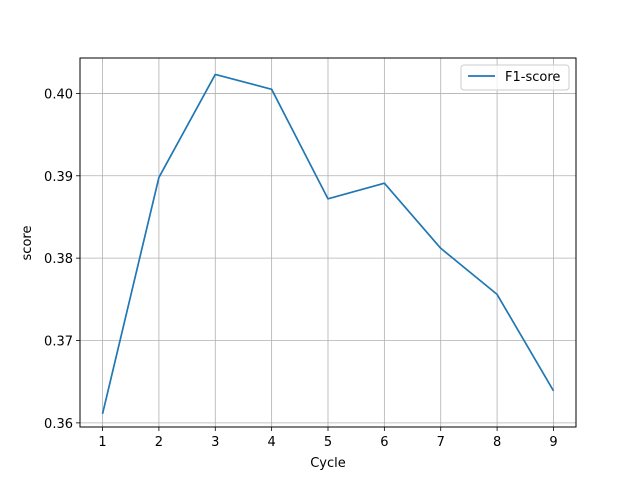 The width and height of the screenshot is (640, 480). I want to click on y-tick-label: 0.38, so click(58, 259).